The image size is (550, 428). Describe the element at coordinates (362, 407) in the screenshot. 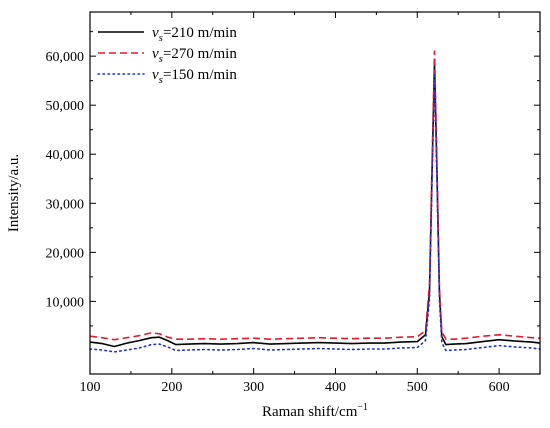

I see `x-axis-title-sup: −1` at that location.